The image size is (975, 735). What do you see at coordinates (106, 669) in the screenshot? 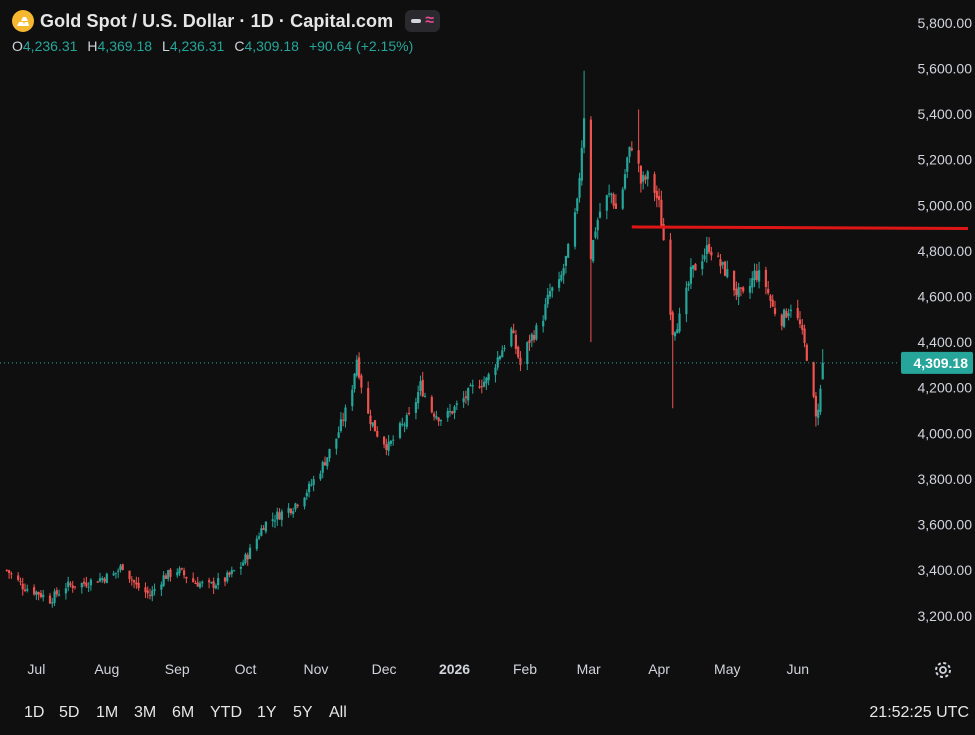
I see `x-tick-label: Aug` at bounding box center [106, 669].